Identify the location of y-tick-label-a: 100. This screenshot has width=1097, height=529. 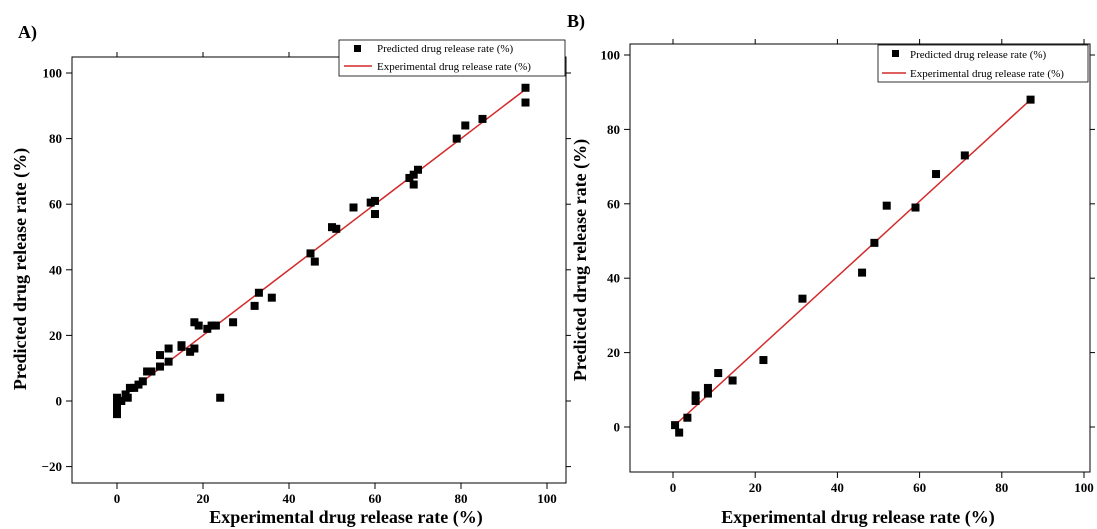
(53, 73).